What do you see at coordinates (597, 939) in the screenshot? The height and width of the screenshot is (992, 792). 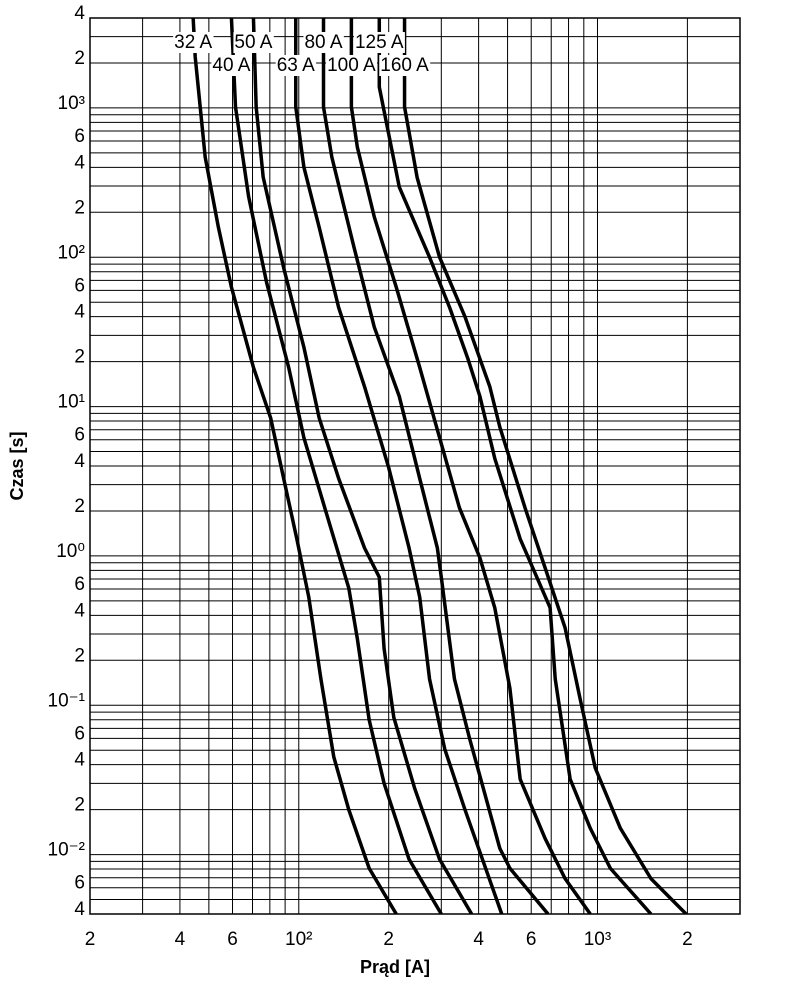 I see `x-tick-label: 10³` at bounding box center [597, 939].